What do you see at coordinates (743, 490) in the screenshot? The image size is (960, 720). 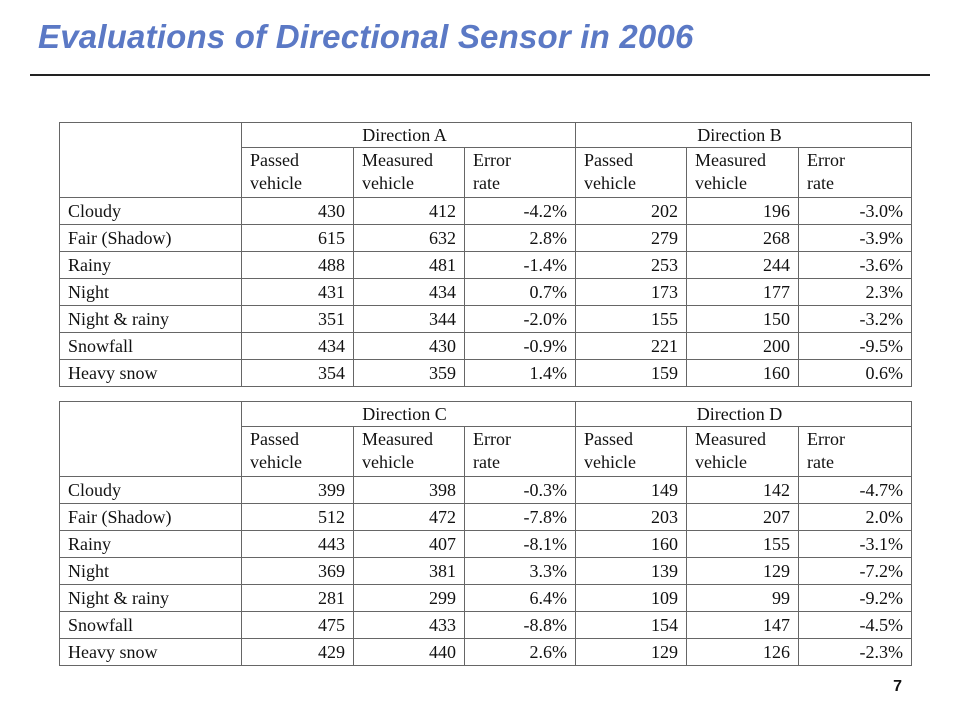 I see `vehicle-count-cell: 142` at bounding box center [743, 490].